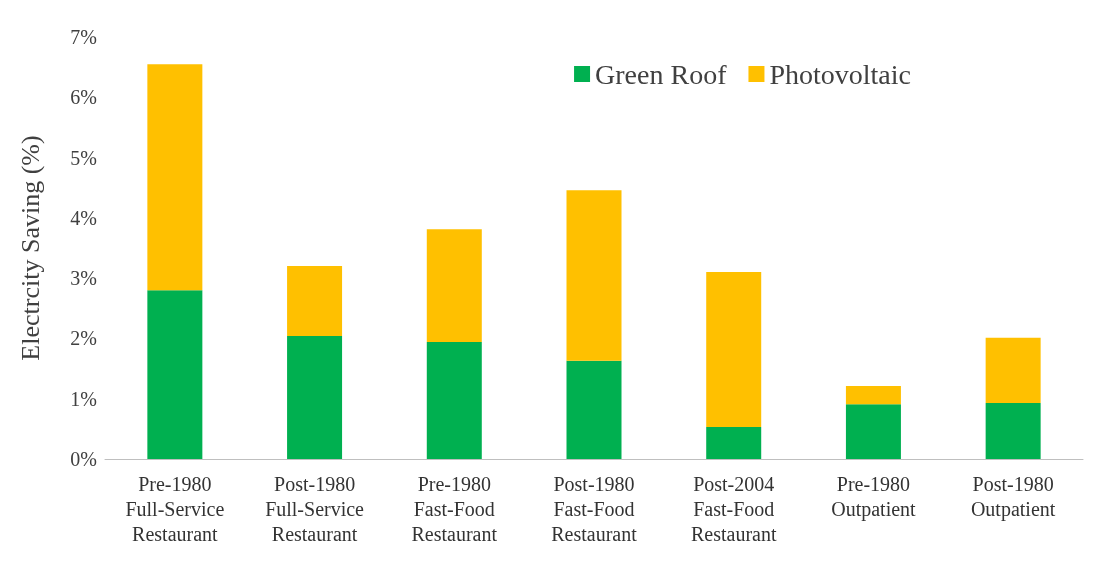 This screenshot has height=569, width=1101. What do you see at coordinates (315, 508) in the screenshot?
I see `x-tick-label: Post-1980 Full-Service Restaurant` at bounding box center [315, 508].